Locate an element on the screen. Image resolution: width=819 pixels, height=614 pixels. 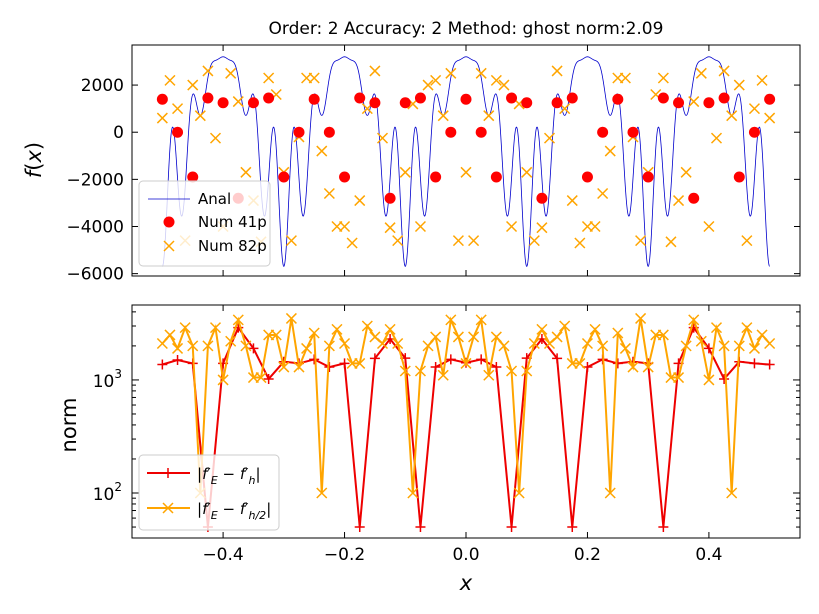
legend-box is located at coordinates (204, 223).